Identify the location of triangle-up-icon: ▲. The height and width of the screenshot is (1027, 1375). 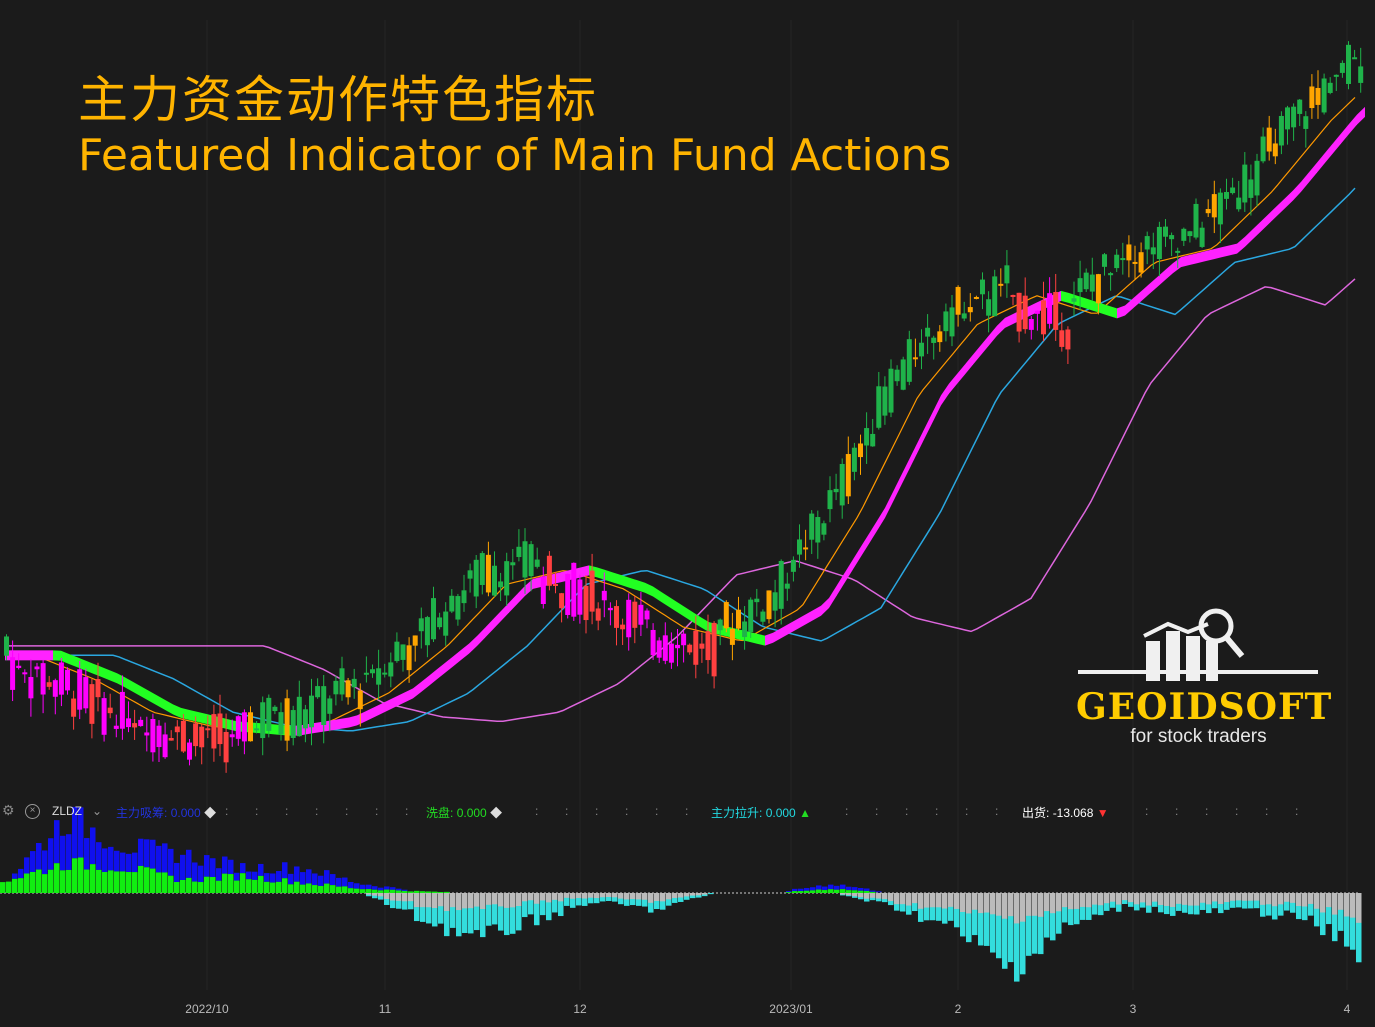
(805, 813).